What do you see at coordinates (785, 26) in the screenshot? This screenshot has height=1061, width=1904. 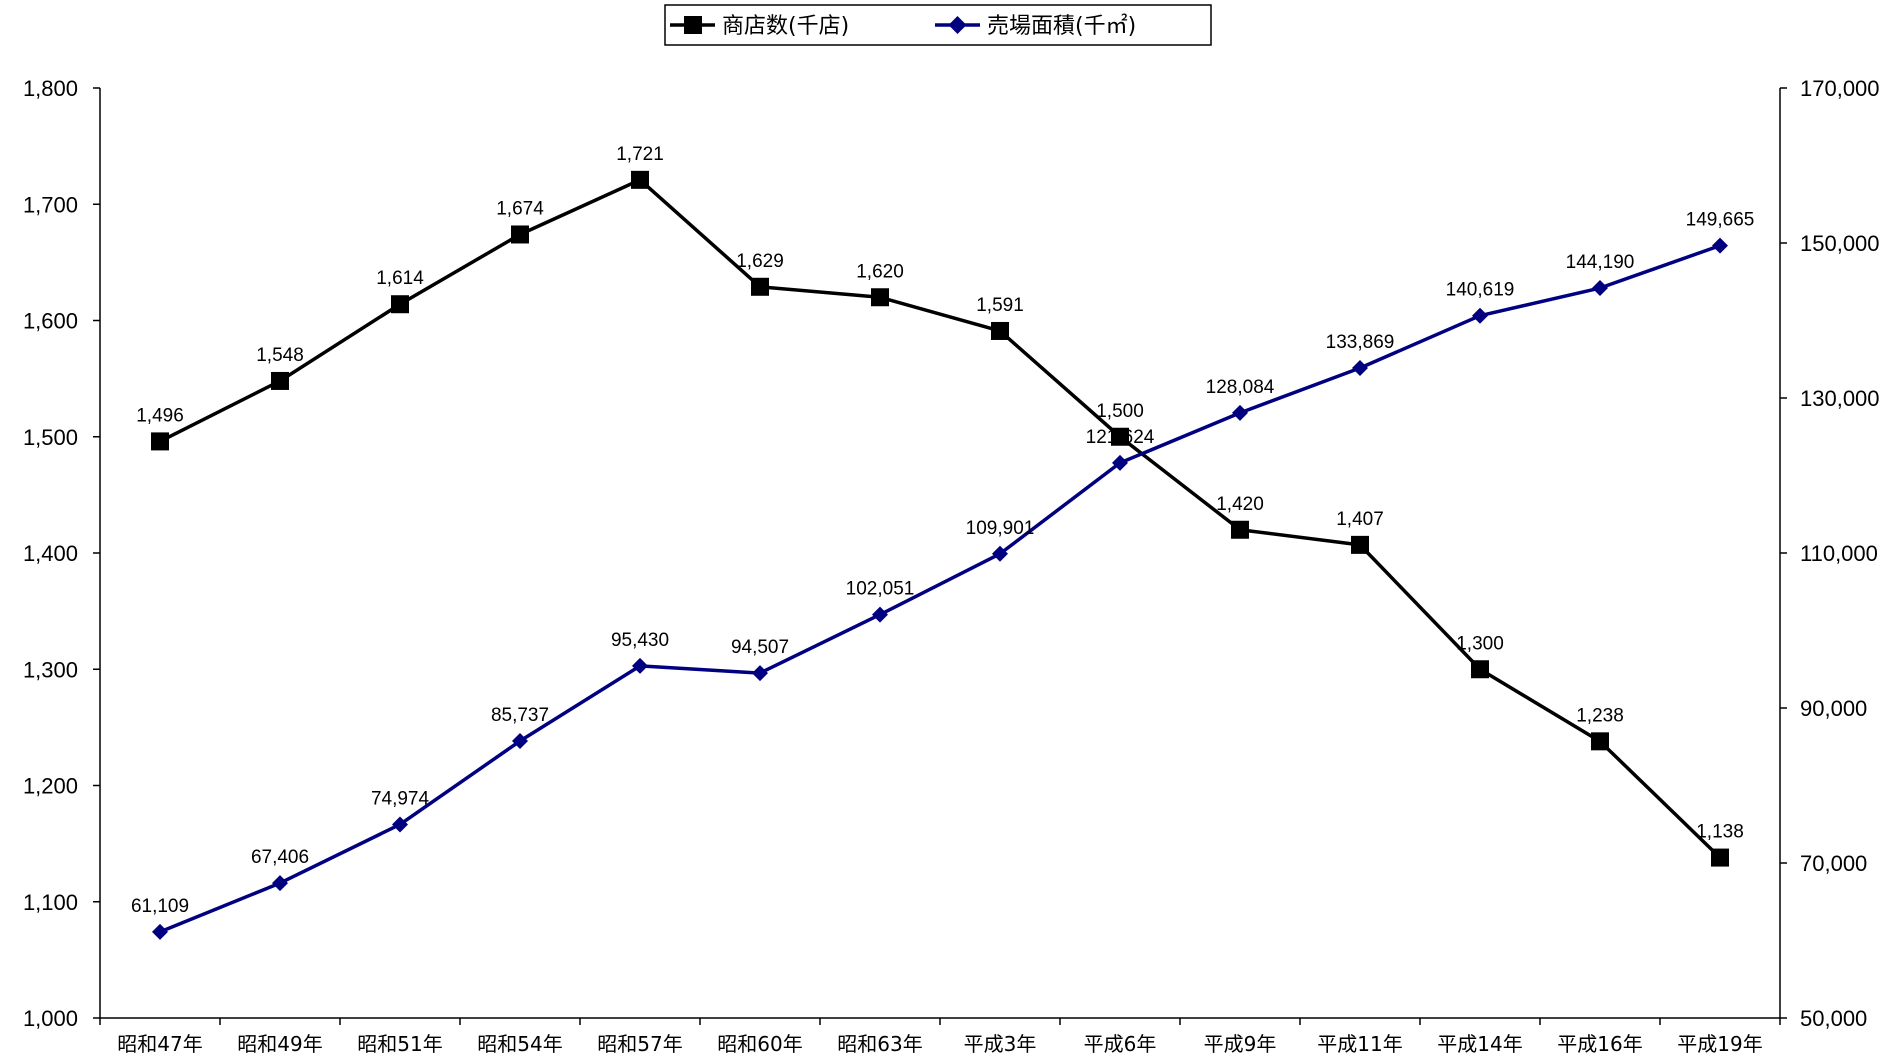 I see `legend-label-shops: 商店数(千店)` at bounding box center [785, 26].